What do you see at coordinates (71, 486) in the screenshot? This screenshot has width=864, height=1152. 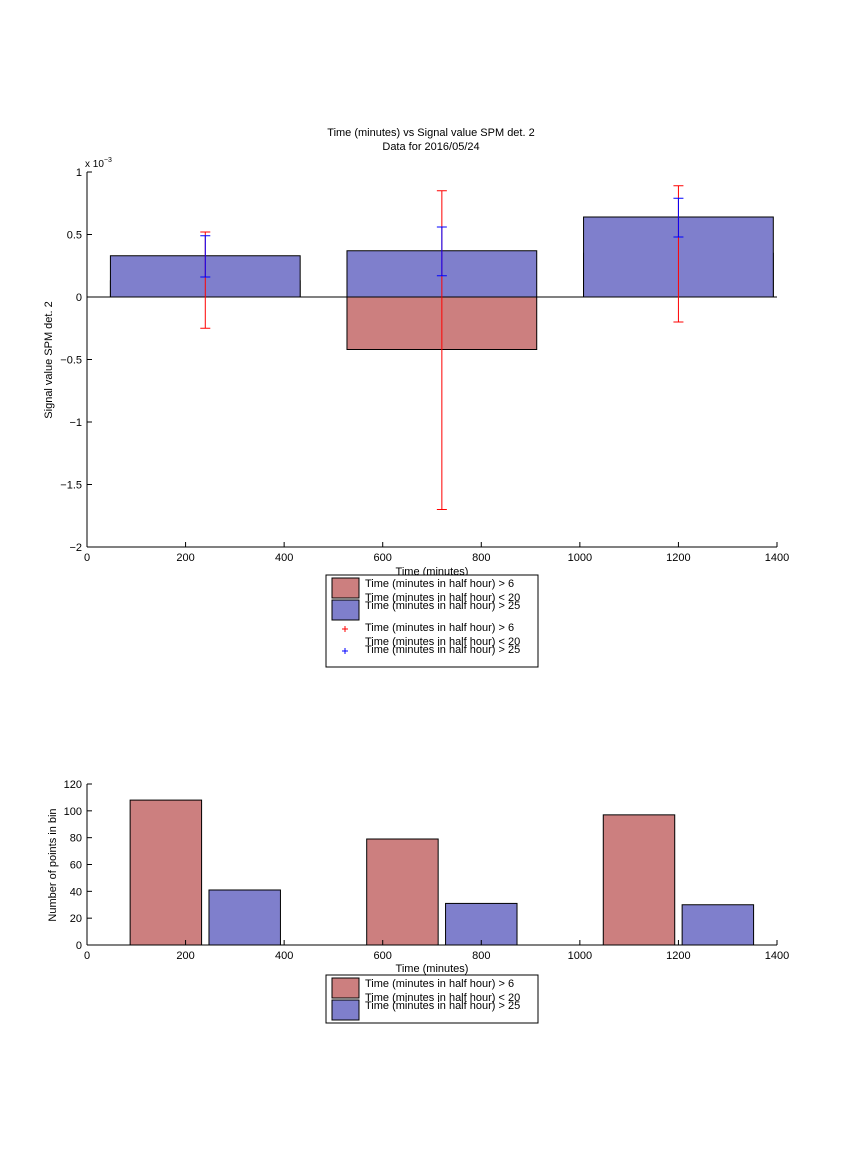 I see `y-tick-label: −1.5` at bounding box center [71, 486].